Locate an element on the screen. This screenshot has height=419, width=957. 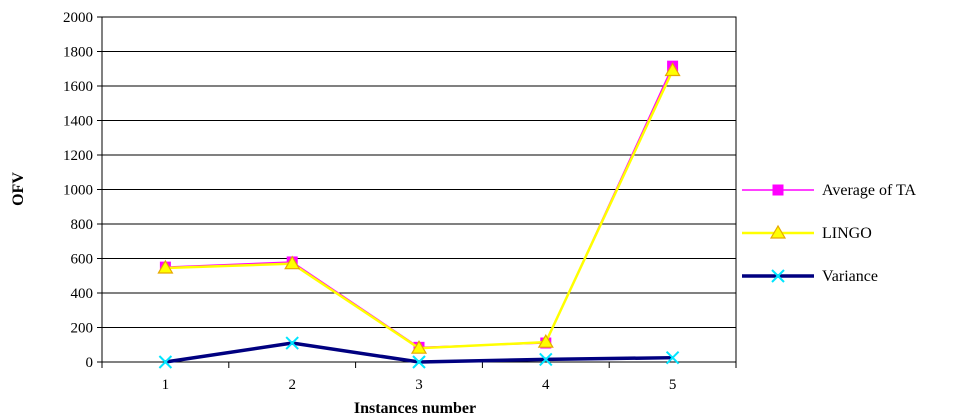
y-tick-label: 800 is located at coordinates (82, 225).